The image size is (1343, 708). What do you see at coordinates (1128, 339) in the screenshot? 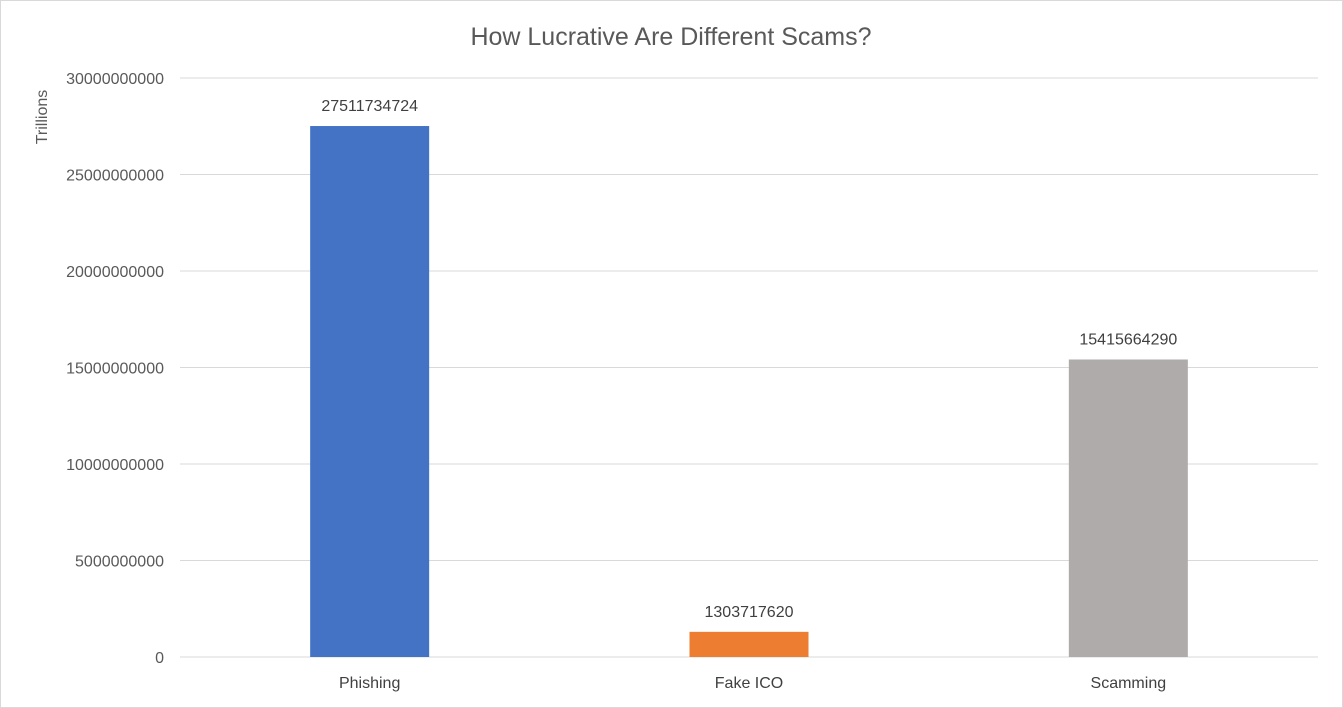
I see `data-label: 15415664290` at bounding box center [1128, 339].